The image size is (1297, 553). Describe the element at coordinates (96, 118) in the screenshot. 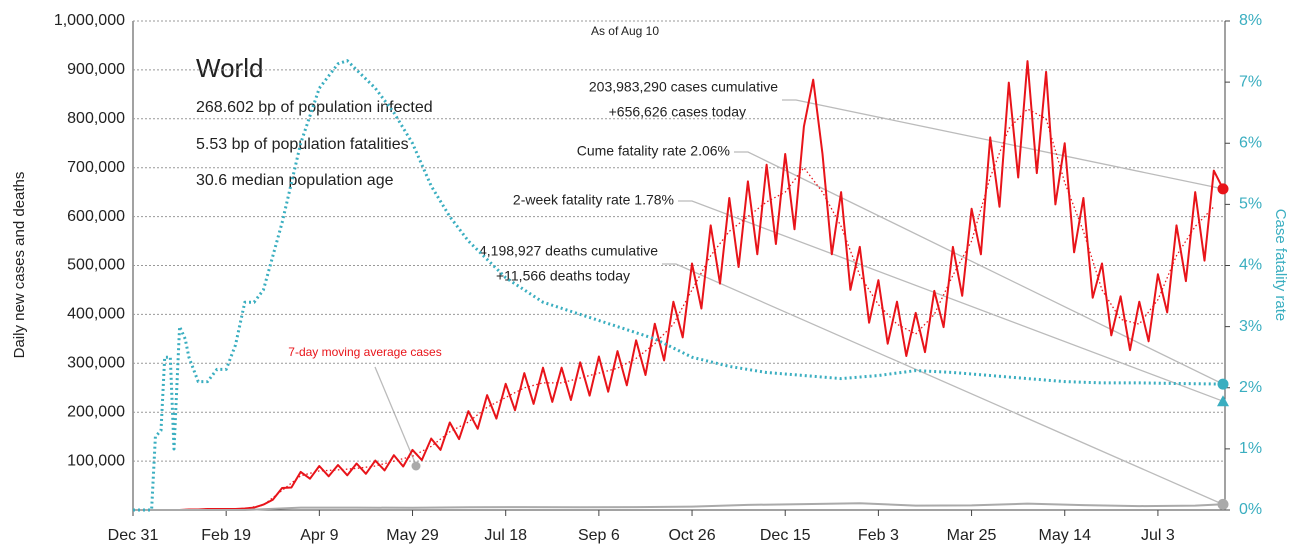

I see `y-tick-label: 800,000` at that location.